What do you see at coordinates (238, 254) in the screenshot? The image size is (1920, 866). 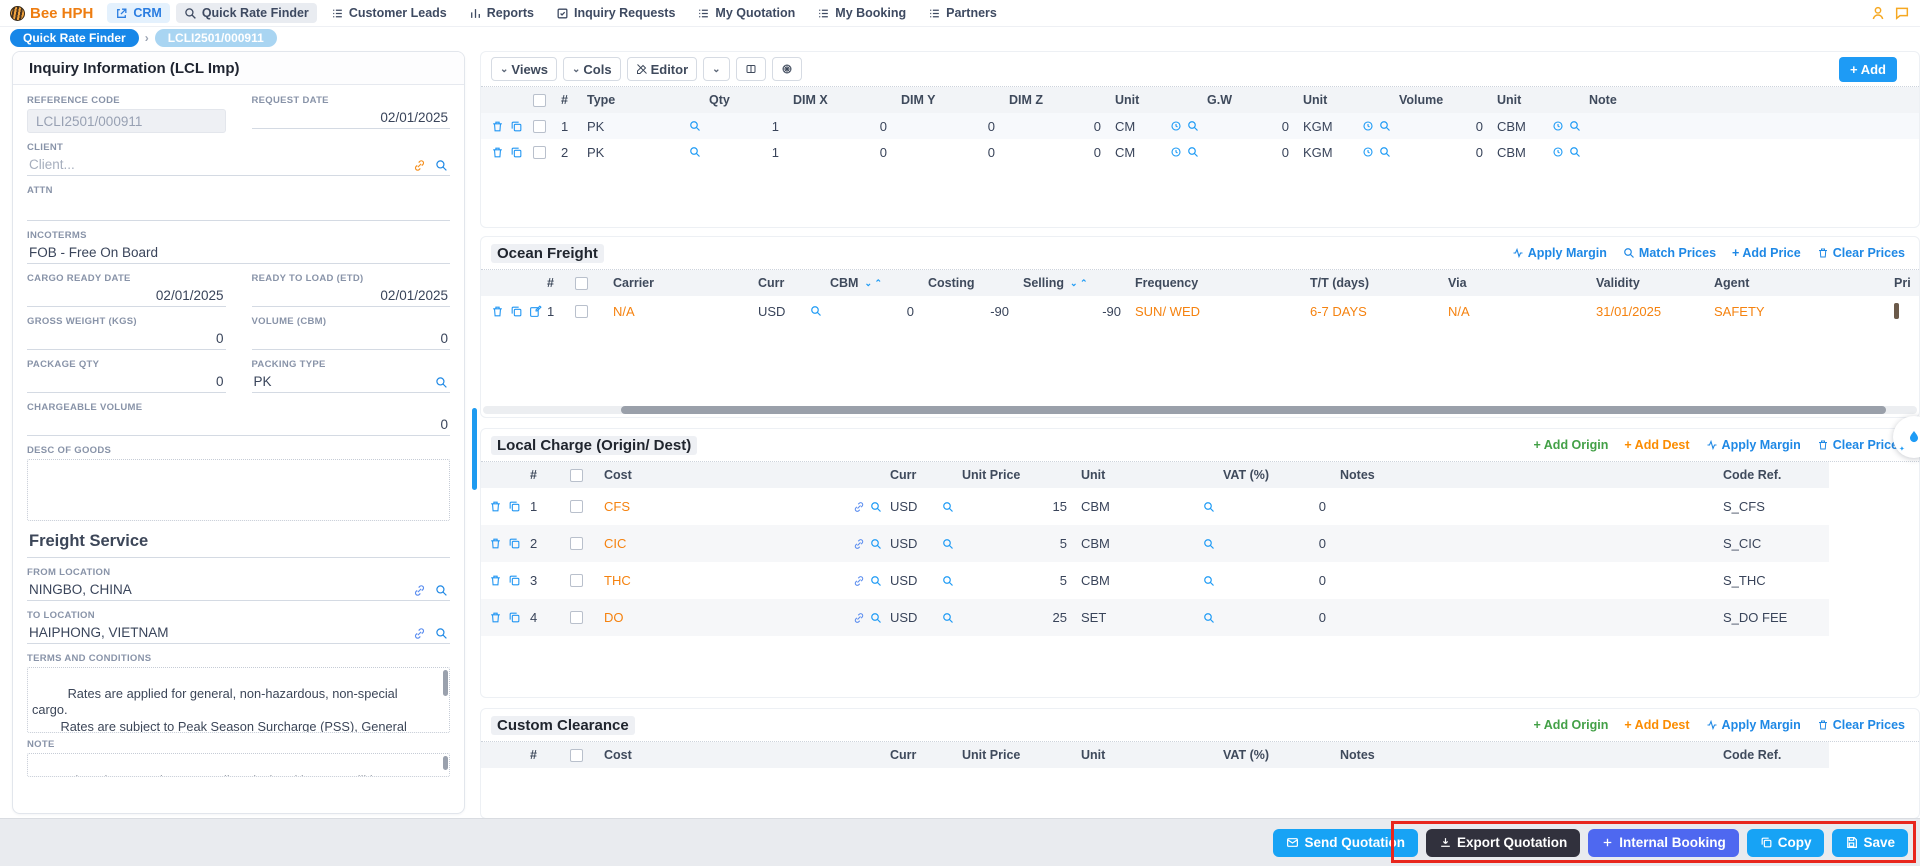 I see `incoterms-field: FOB - Free On Board` at bounding box center [238, 254].